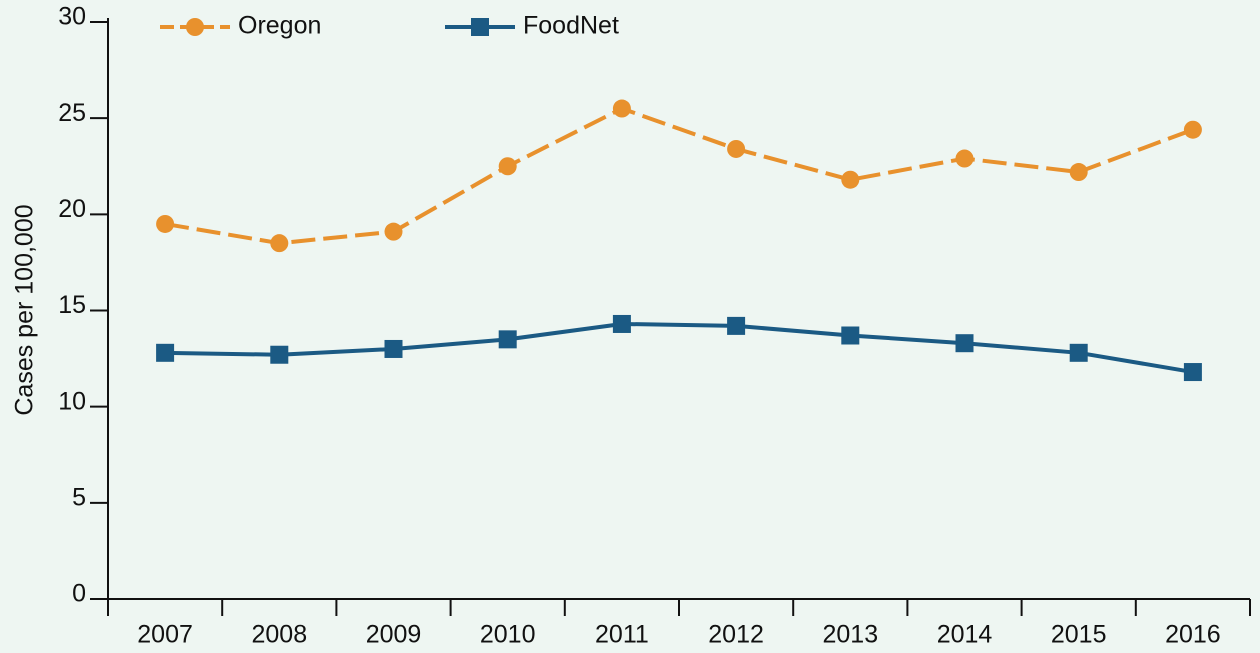  I want to click on y-tick-label: 0, so click(79, 594).